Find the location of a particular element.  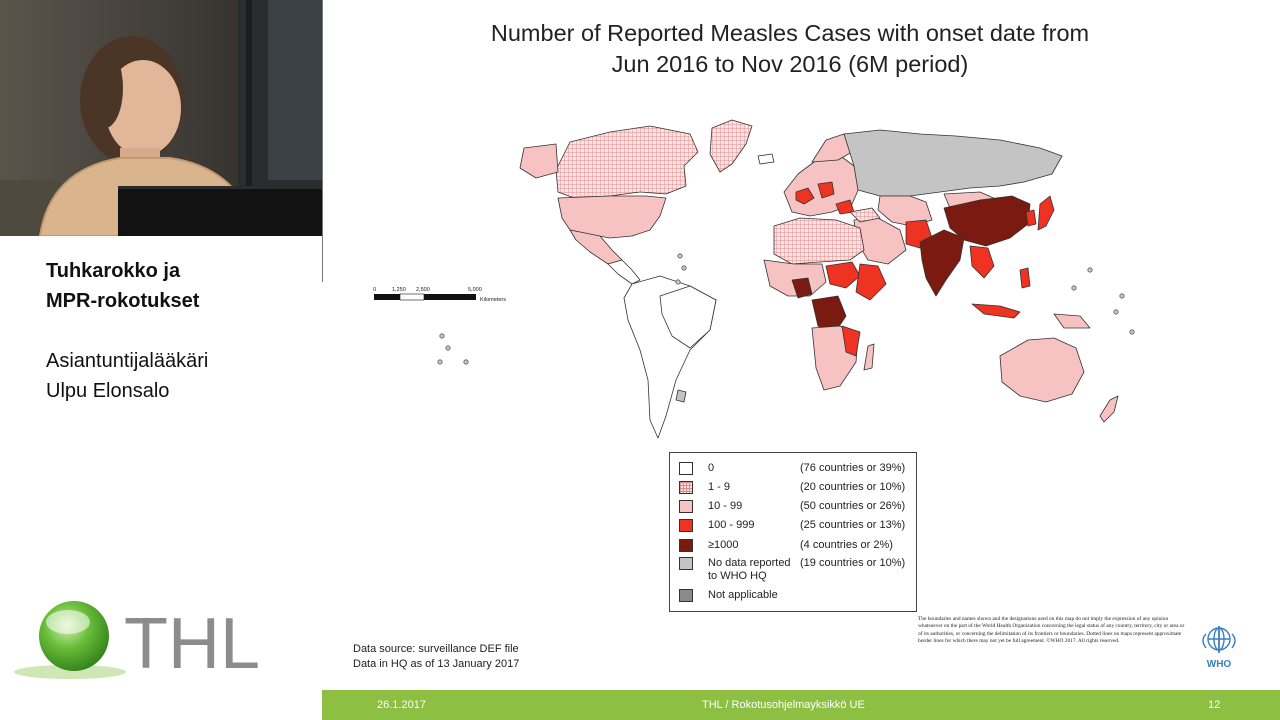

map-mozambique is located at coordinates (851, 341).